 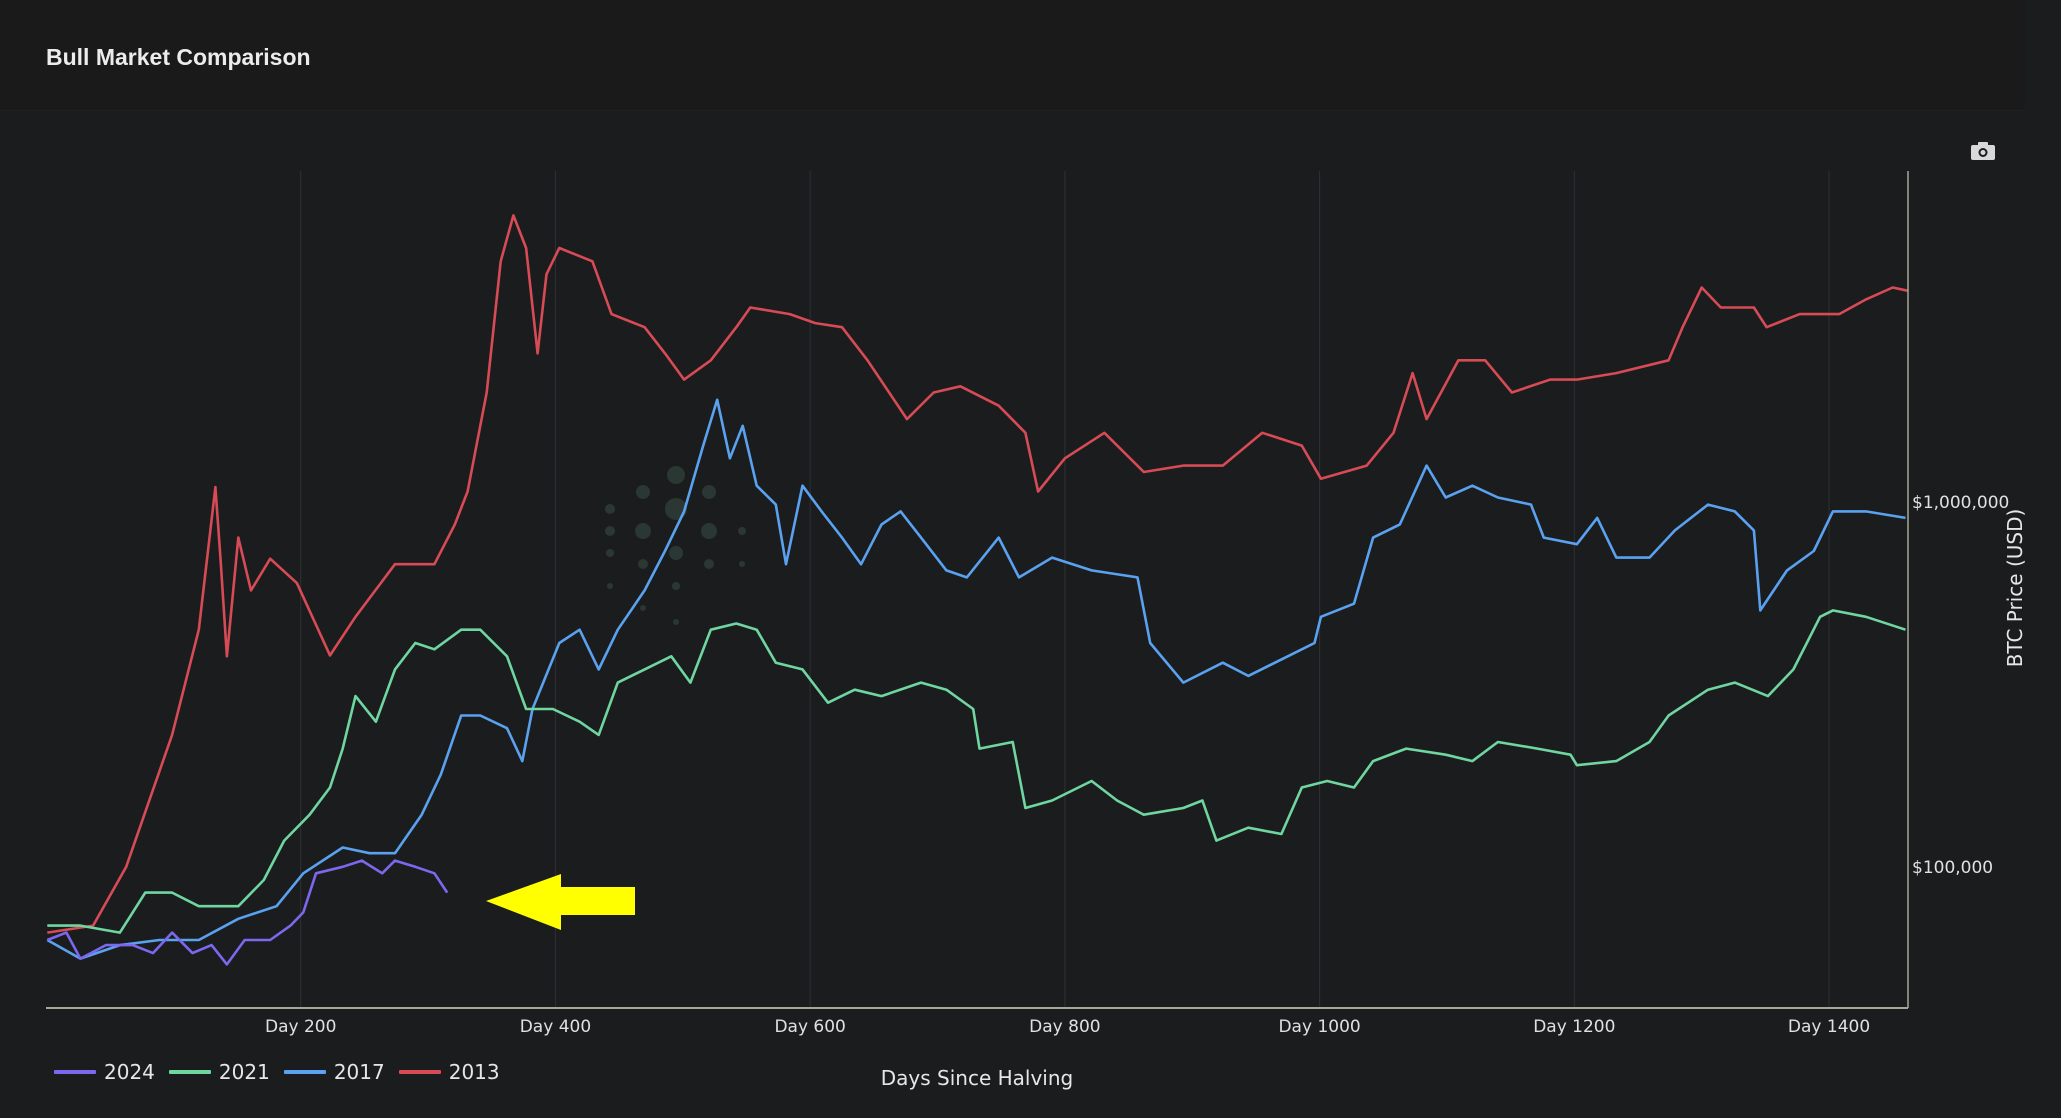 I want to click on y-axis-title: BTC Price (USD), so click(x=2015, y=588).